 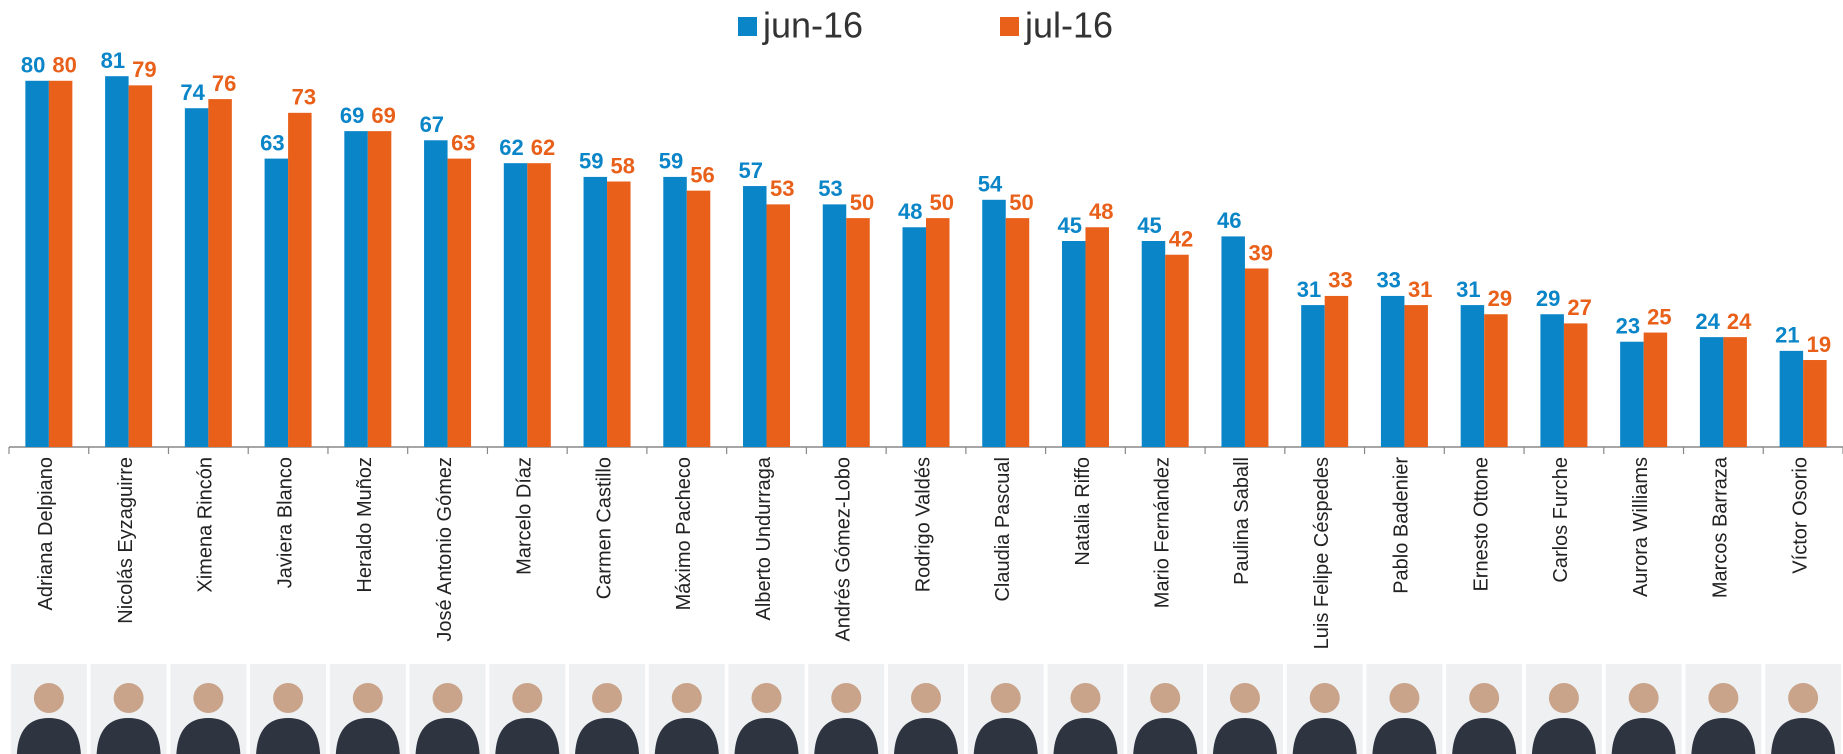 I want to click on value-label: 48, so click(x=1101, y=211).